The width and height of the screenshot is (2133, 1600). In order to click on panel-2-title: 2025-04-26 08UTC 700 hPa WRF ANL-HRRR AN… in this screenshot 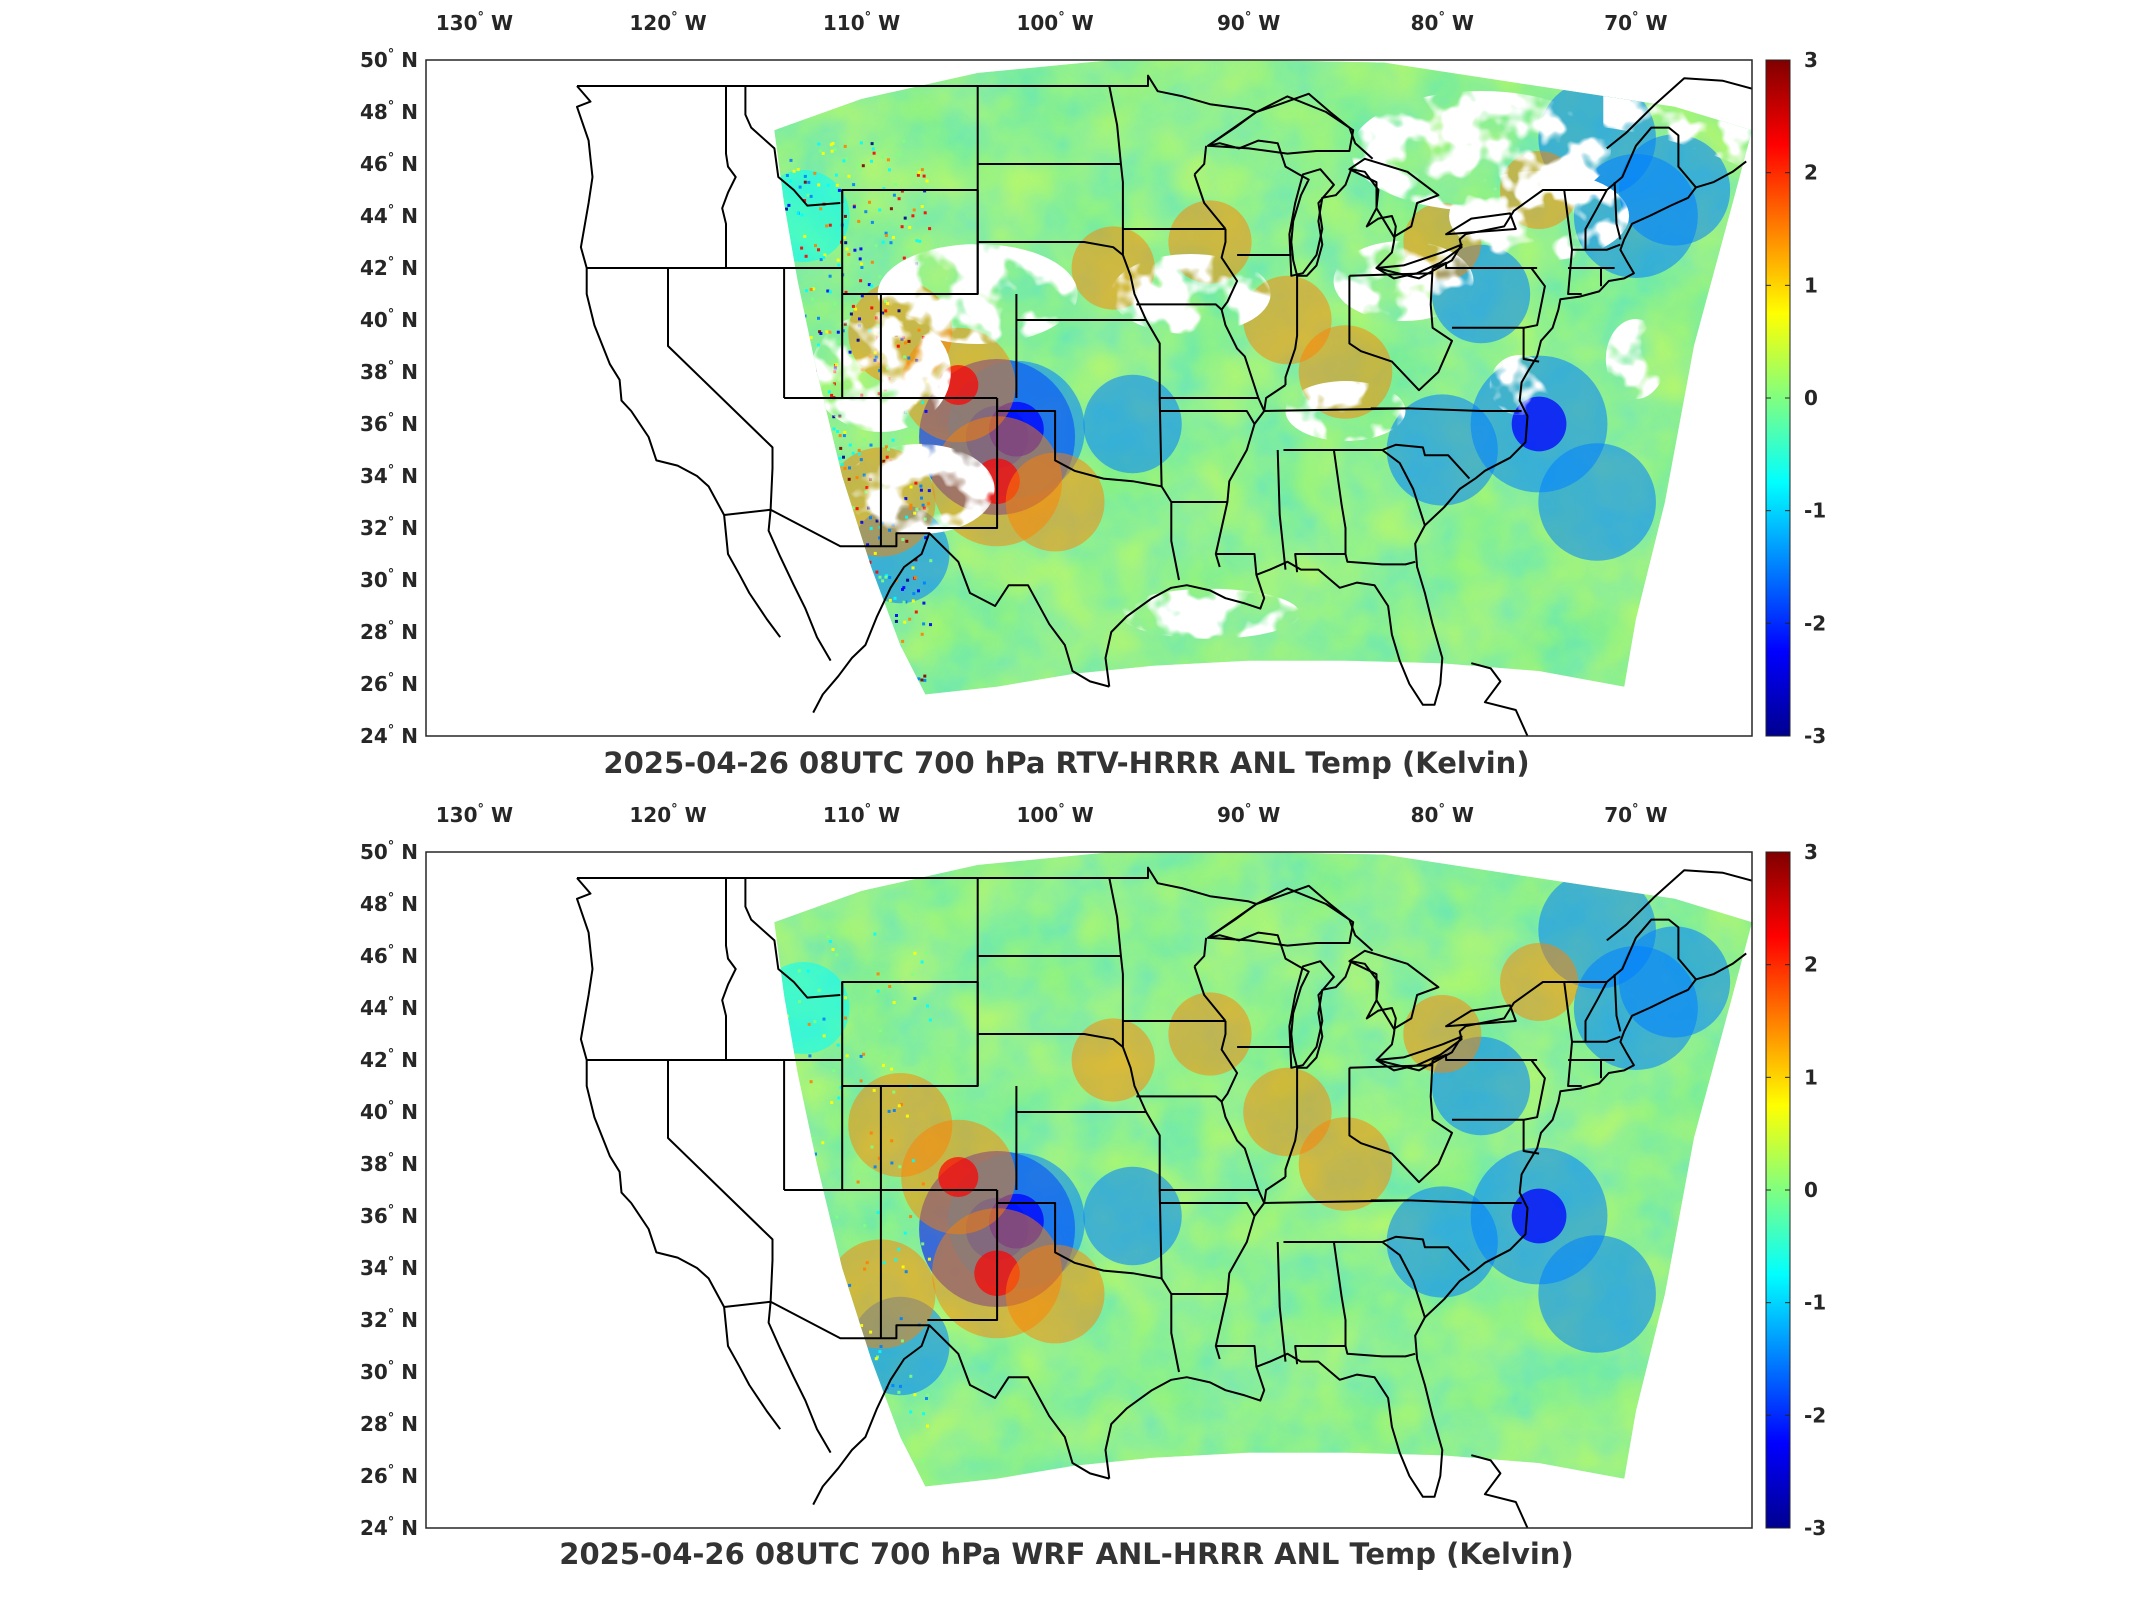, I will do `click(1066, 1554)`.